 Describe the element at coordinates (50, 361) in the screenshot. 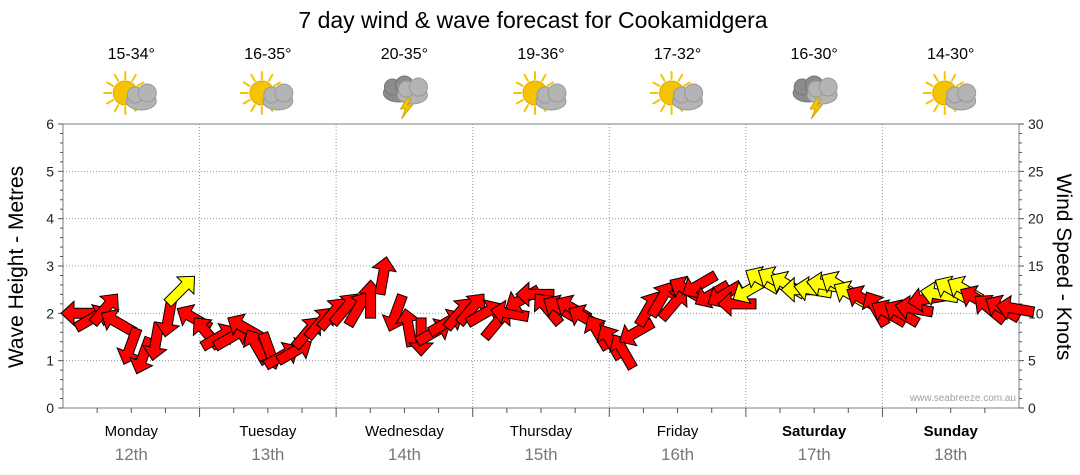

I see `left-tick-label: 1` at that location.